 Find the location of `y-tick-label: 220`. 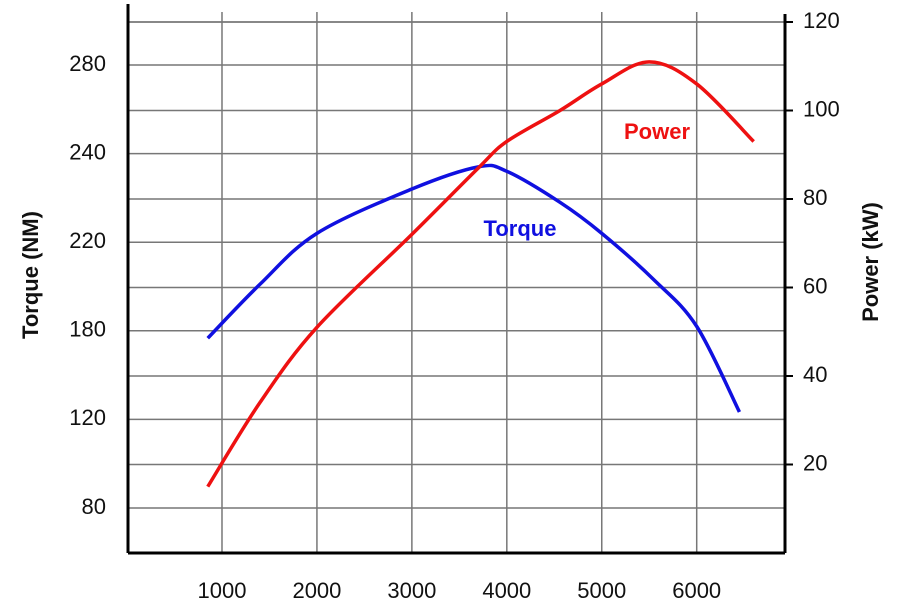

y-tick-label: 220 is located at coordinates (87, 240).